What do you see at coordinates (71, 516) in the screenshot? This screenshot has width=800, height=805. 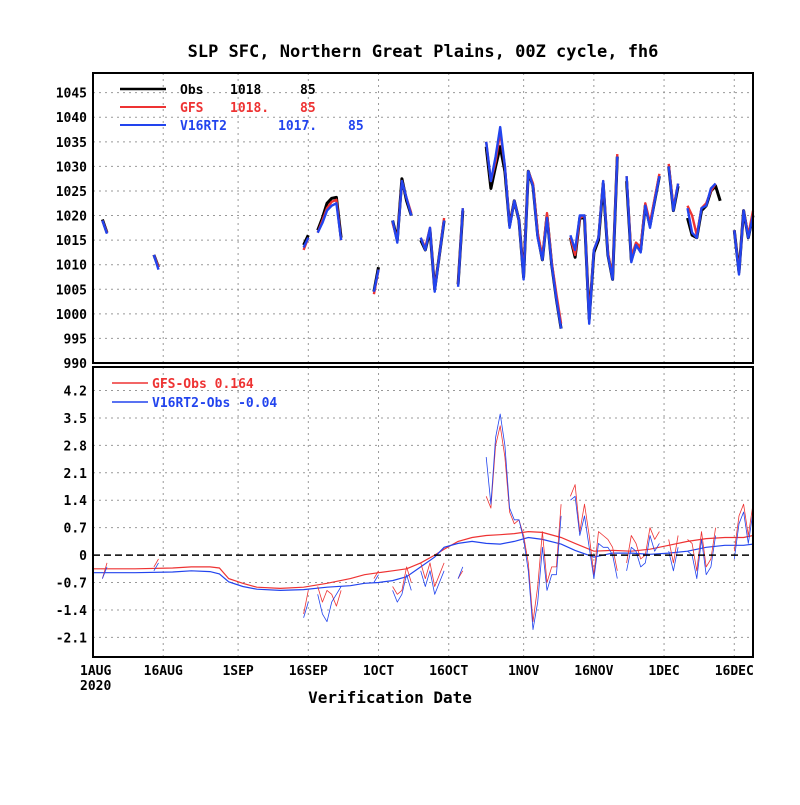 I see `bottom-y-tick-labels: -2.1 -1.4 -0.7 0 0.7 1.4 2.1 2.8 3.5 4.2` at bounding box center [71, 516].